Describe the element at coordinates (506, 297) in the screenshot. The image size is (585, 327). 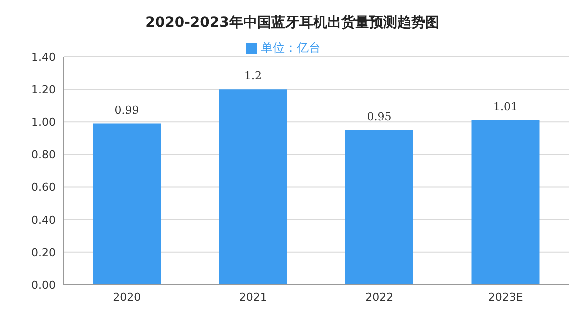
I see `x-tick-label: 2023E` at that location.